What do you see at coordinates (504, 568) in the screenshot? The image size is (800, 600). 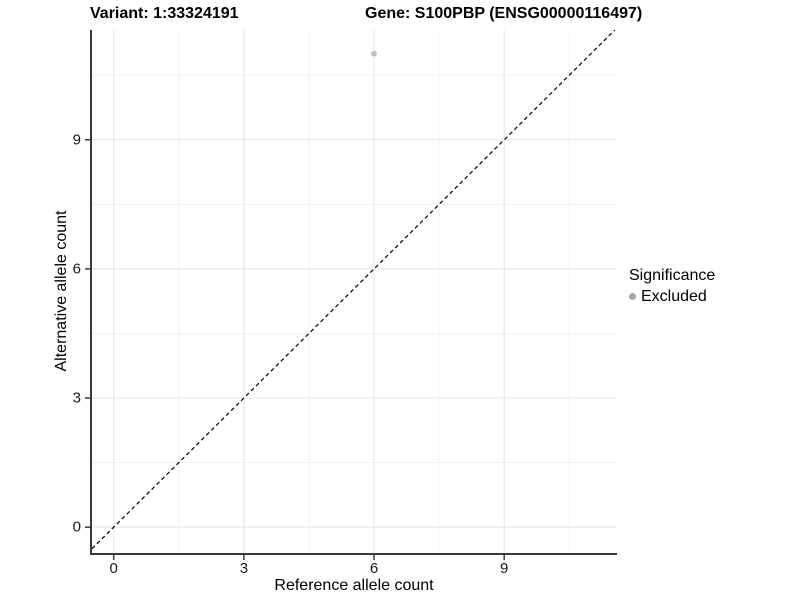 I see `x-tick-label: 9` at bounding box center [504, 568].